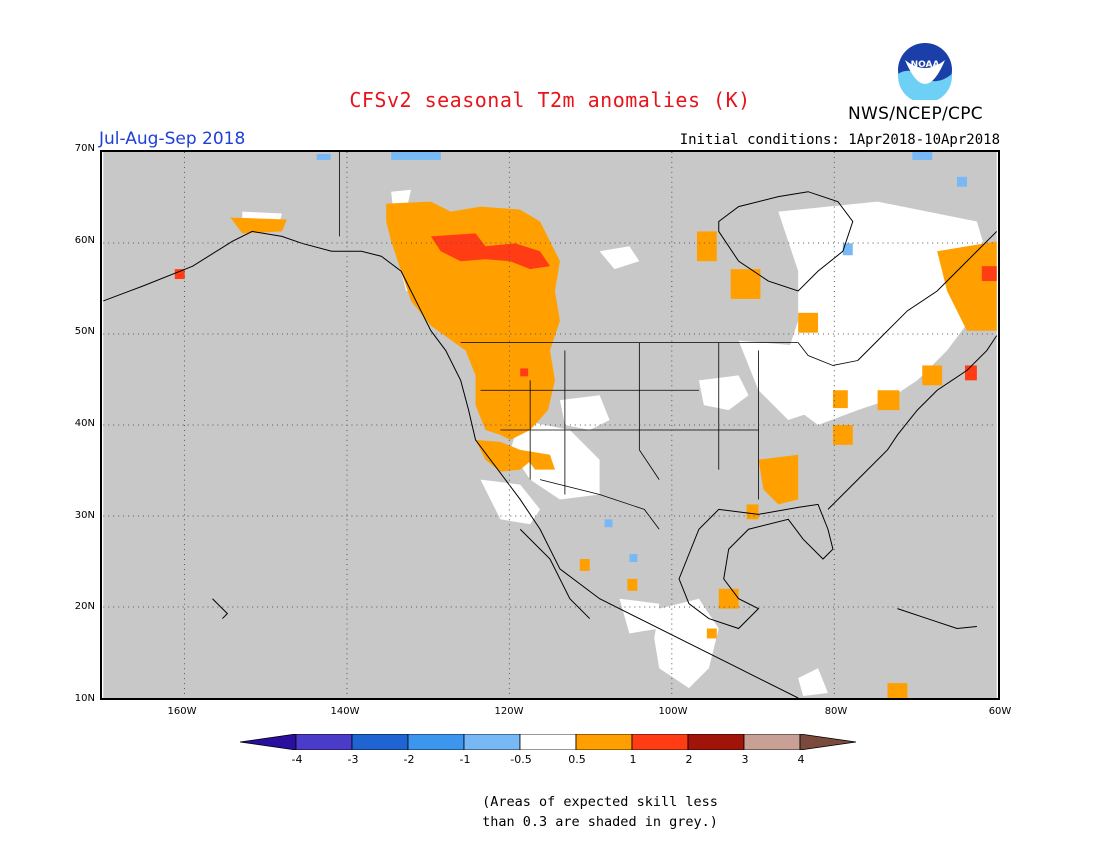  I want to click on colorbar-label: -2, so click(409, 759).